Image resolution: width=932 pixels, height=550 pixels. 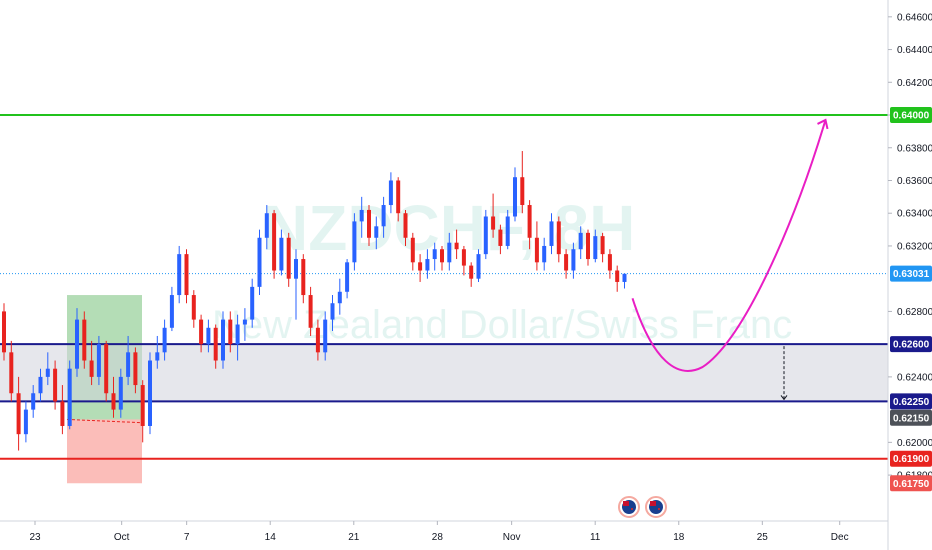 What do you see at coordinates (439, 532) in the screenshot?
I see `time-axis: 23 Oct 7 14 21 28 Nov 11 18 25 Dec` at bounding box center [439, 532].